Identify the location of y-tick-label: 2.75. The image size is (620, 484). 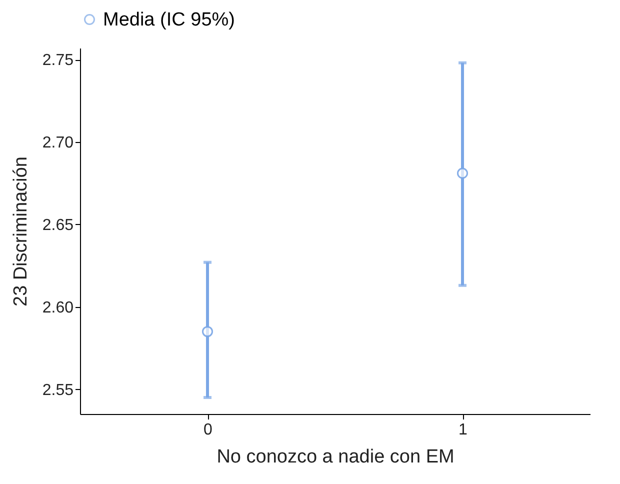
(58, 61).